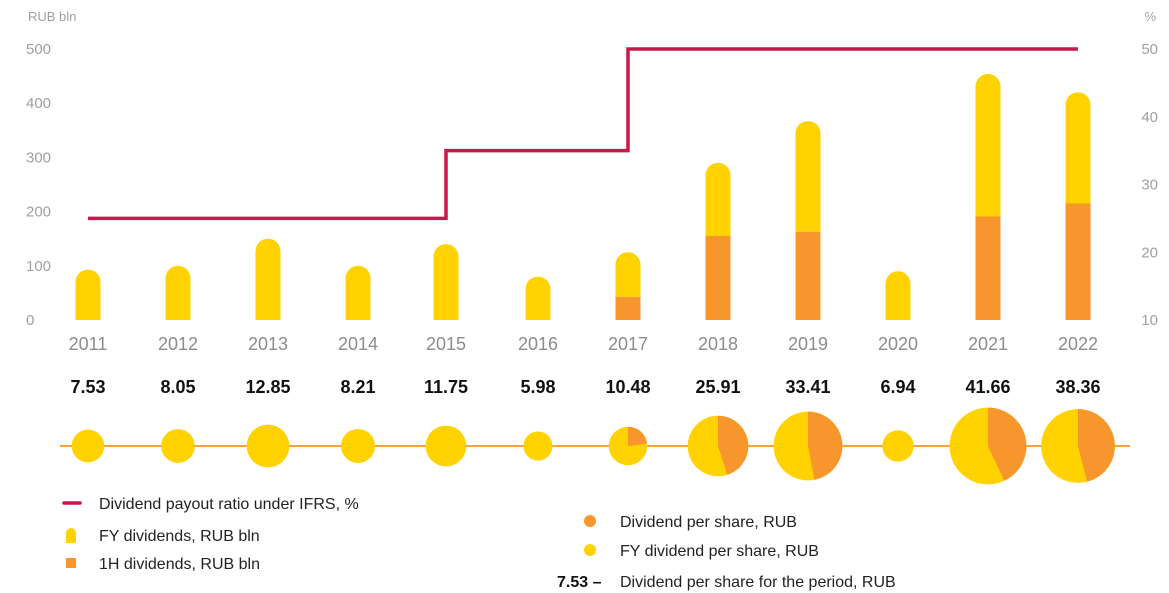 Image resolution: width=1169 pixels, height=593 pixels. Describe the element at coordinates (898, 344) in the screenshot. I see `year-label: 2020` at that location.